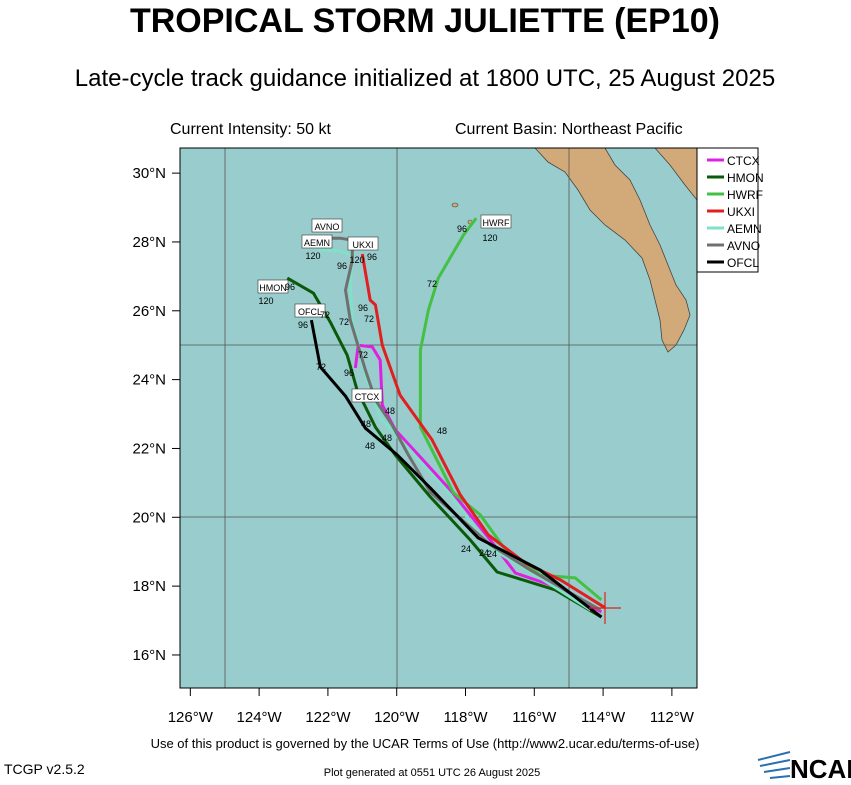 This screenshot has width=851, height=785. What do you see at coordinates (741, 212) in the screenshot?
I see `legend-label: UKXI` at bounding box center [741, 212].